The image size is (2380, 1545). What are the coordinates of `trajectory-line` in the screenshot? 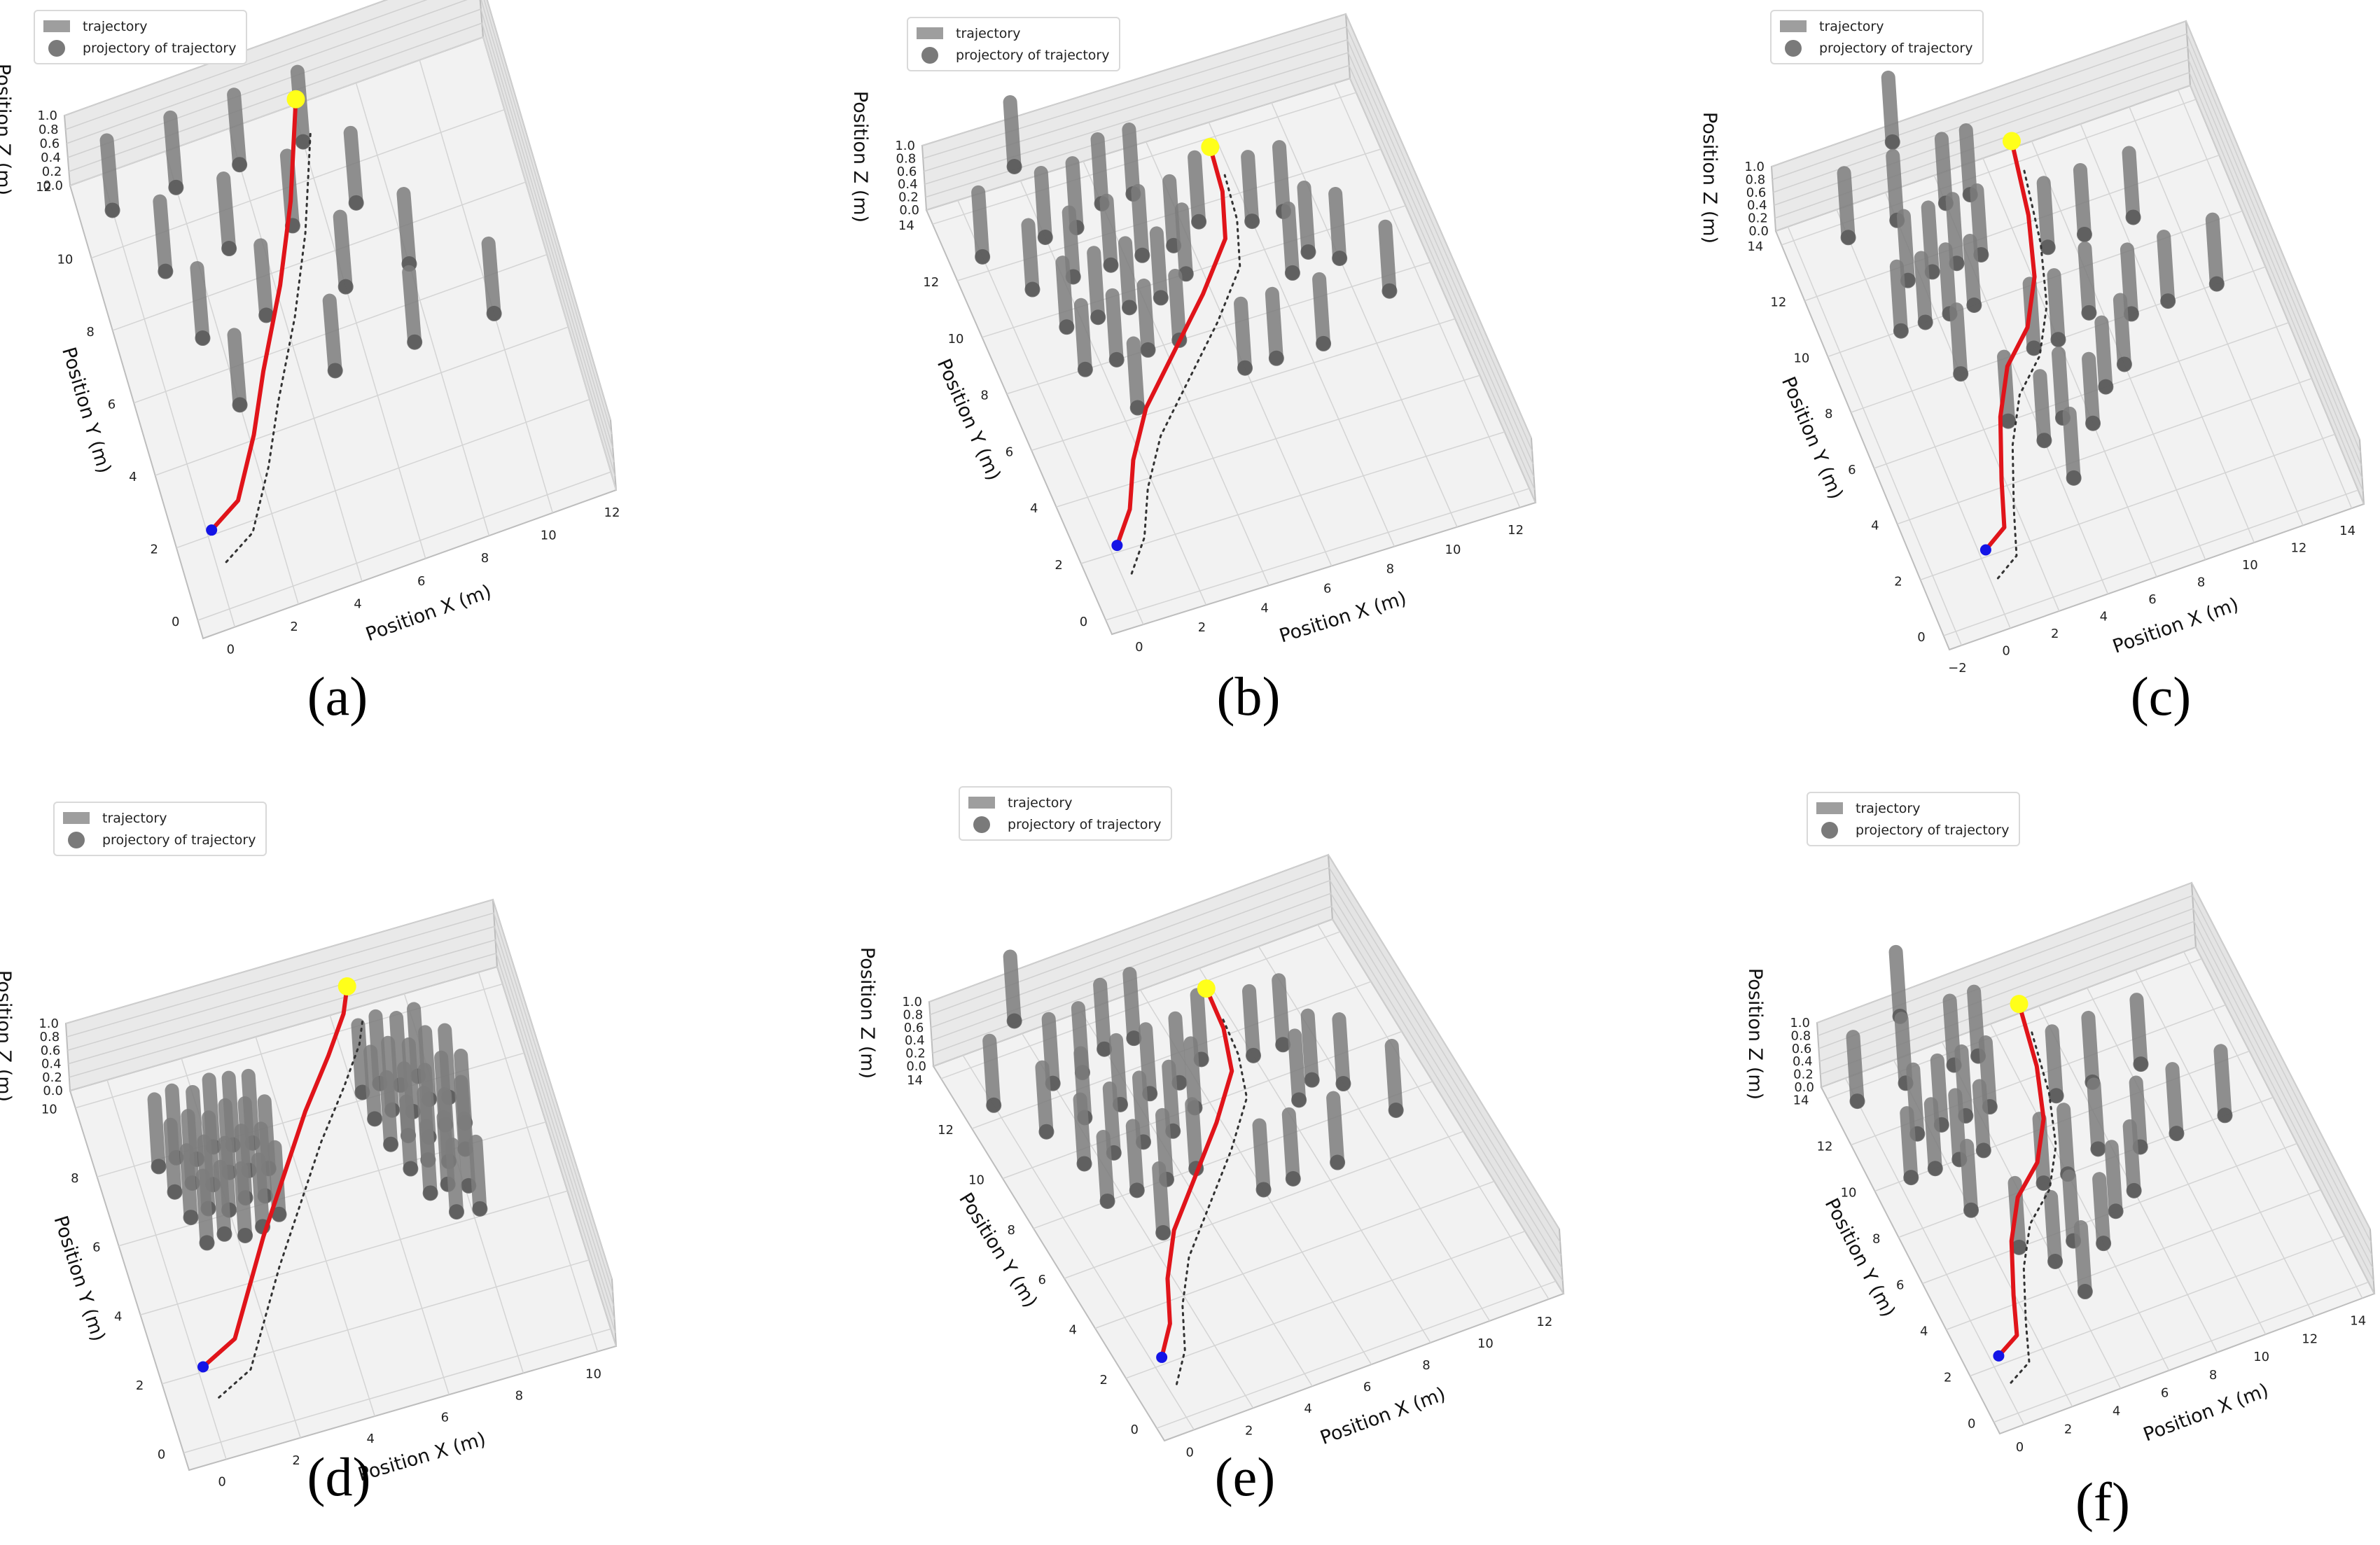 It's located at (2010, 345).